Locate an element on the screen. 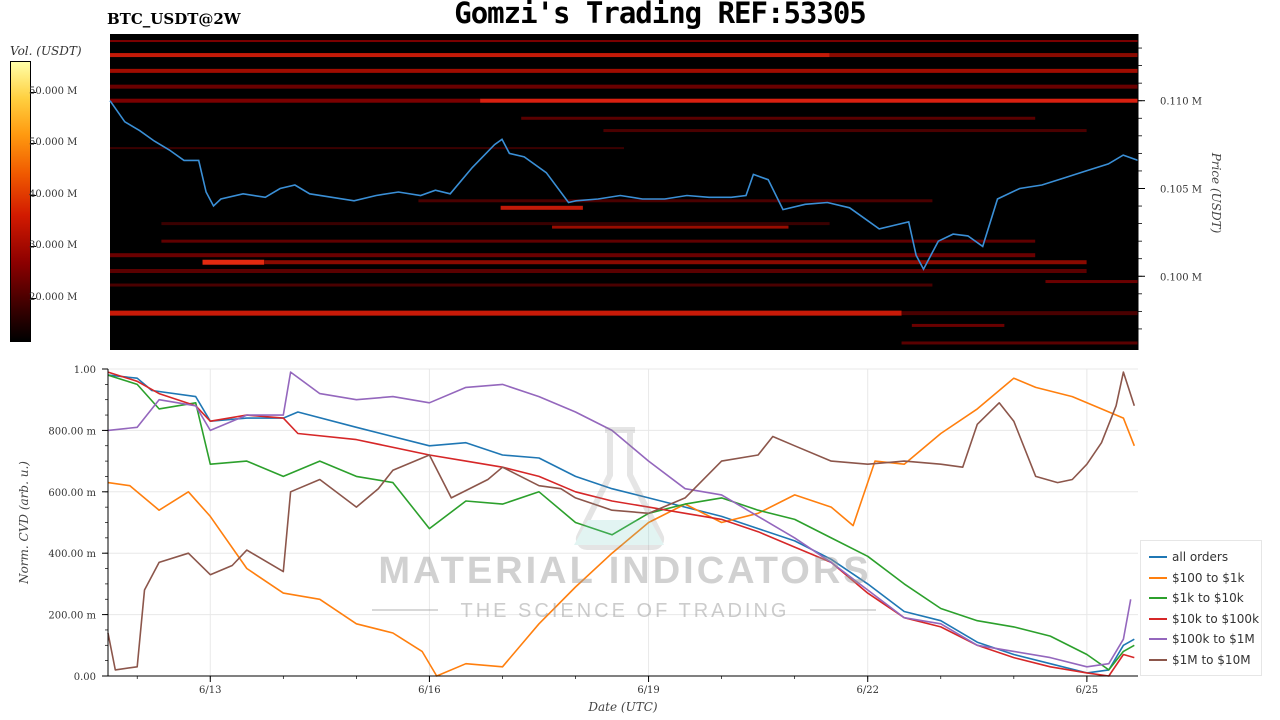 This screenshot has height=720, width=1280. legend-label: $10k to $100k is located at coordinates (1216, 618).